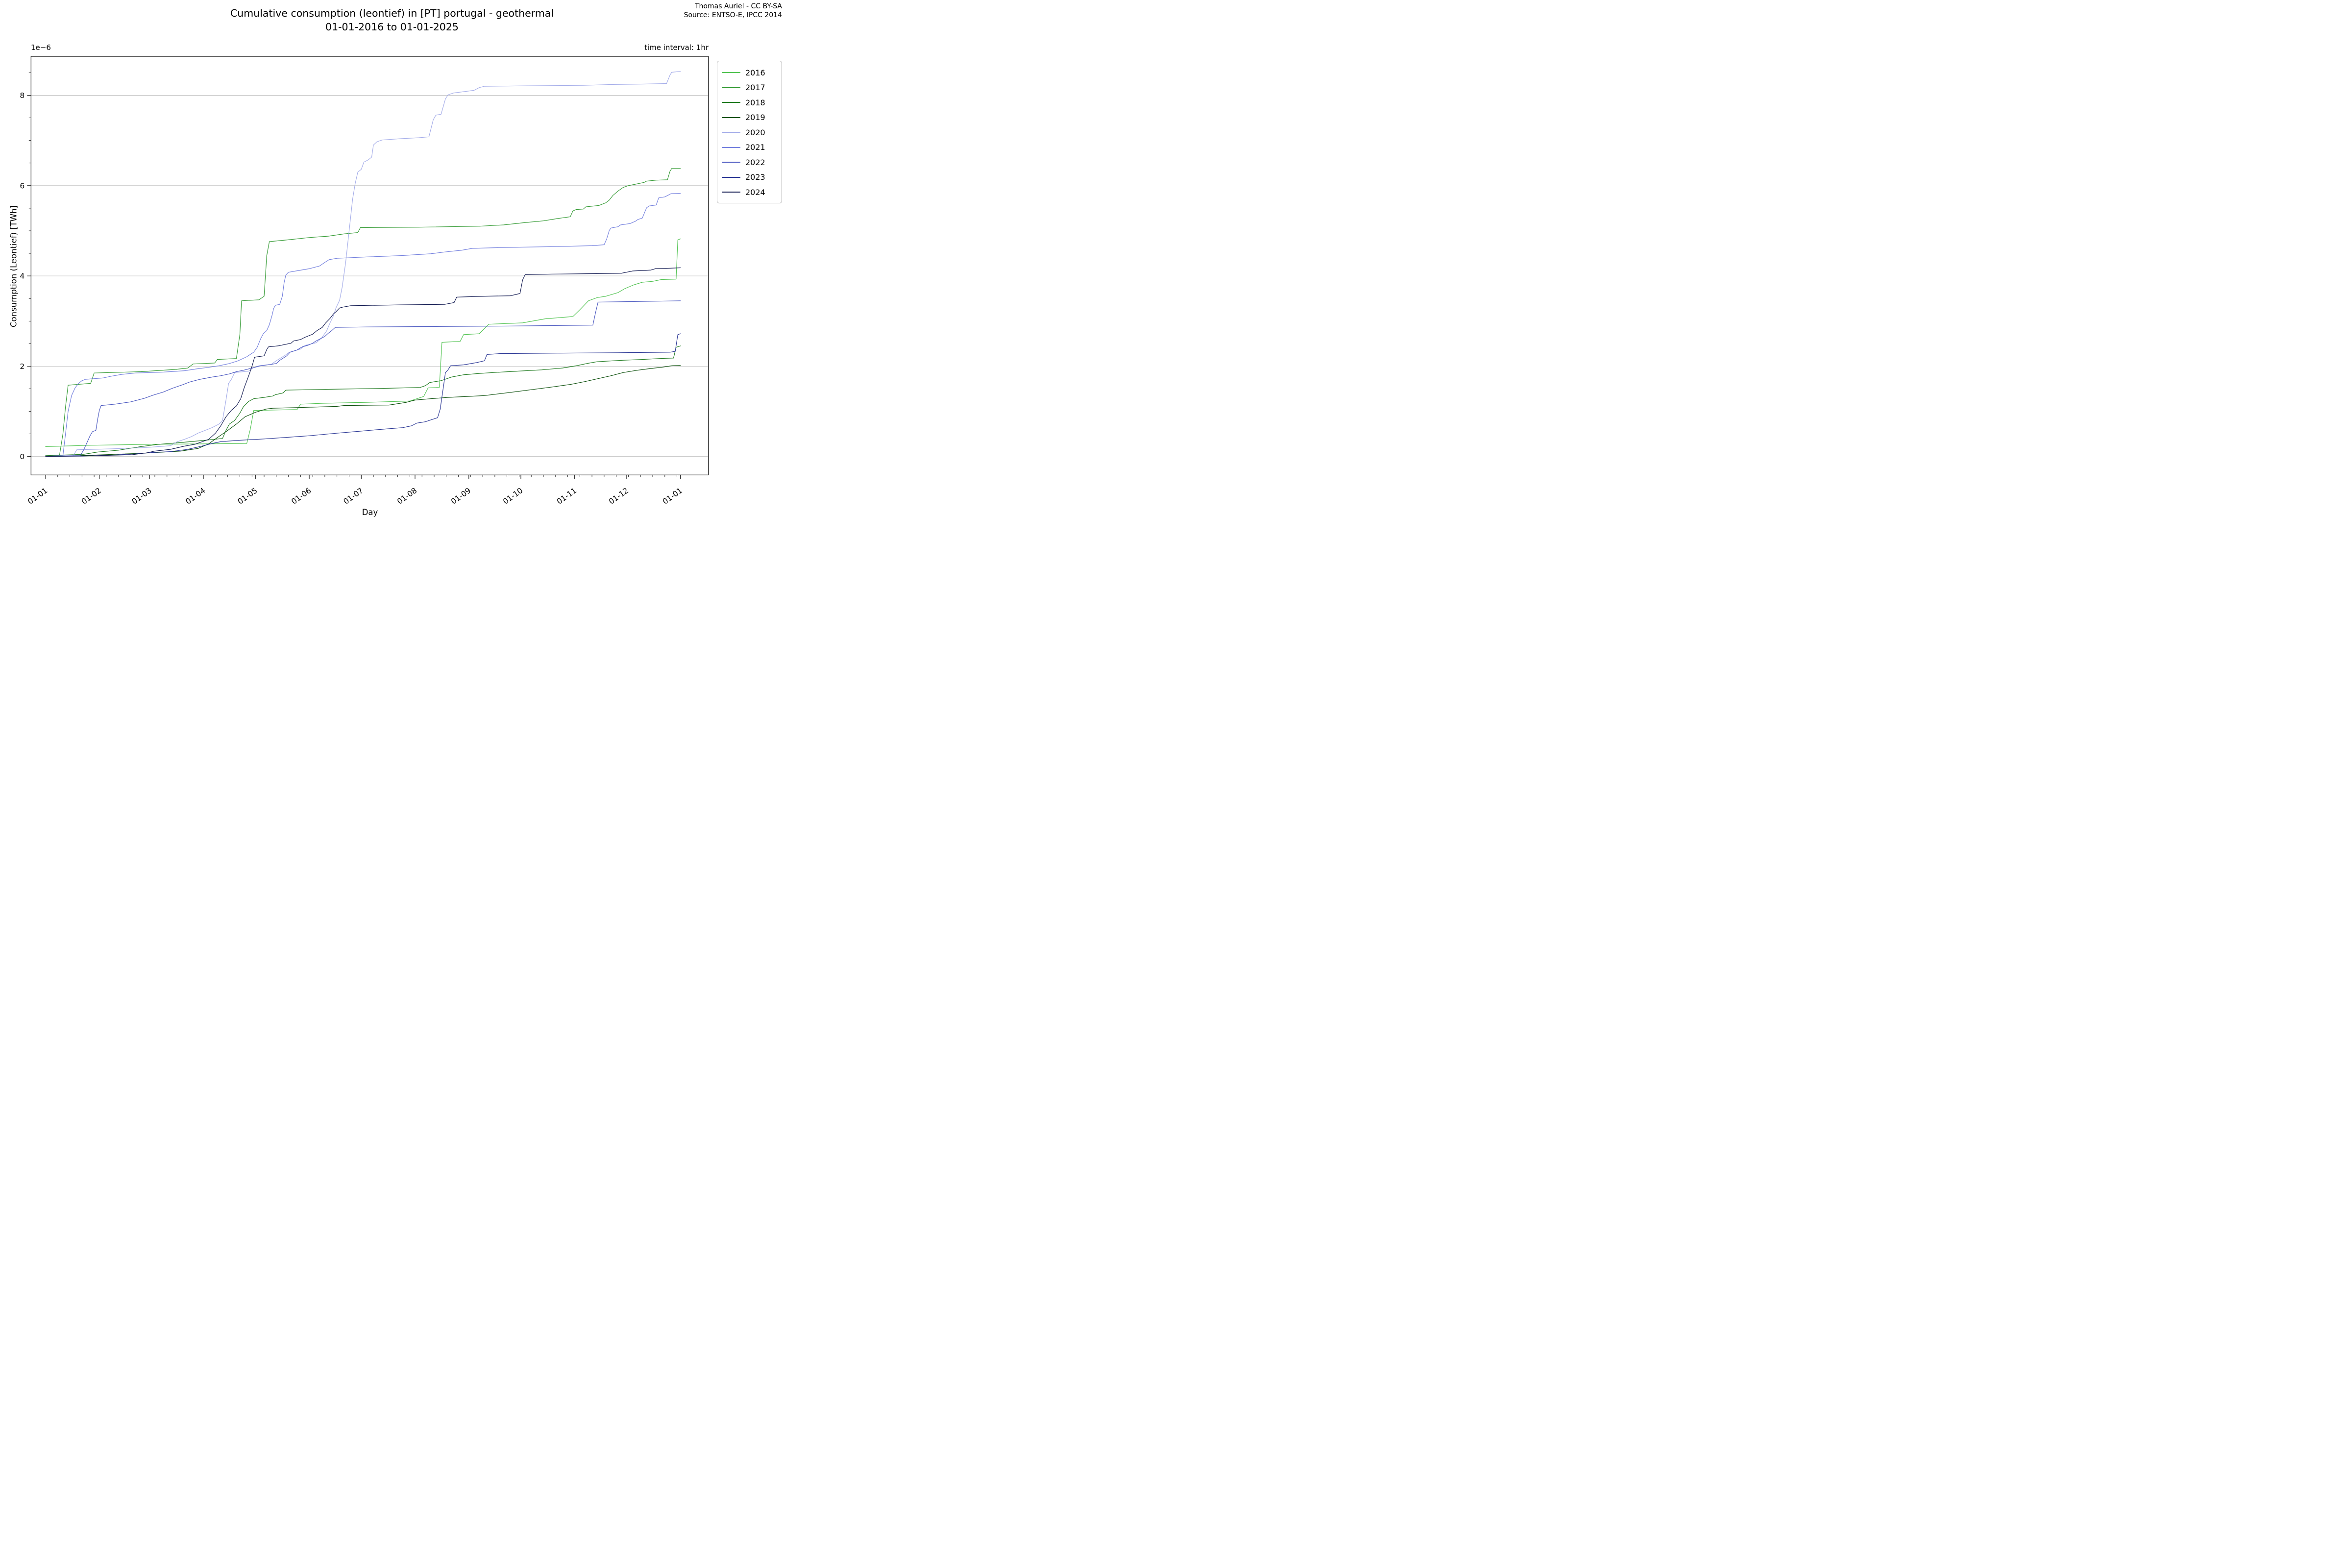 This screenshot has width=2352, height=1568. I want to click on x-tick-label: 01-07, so click(353, 496).